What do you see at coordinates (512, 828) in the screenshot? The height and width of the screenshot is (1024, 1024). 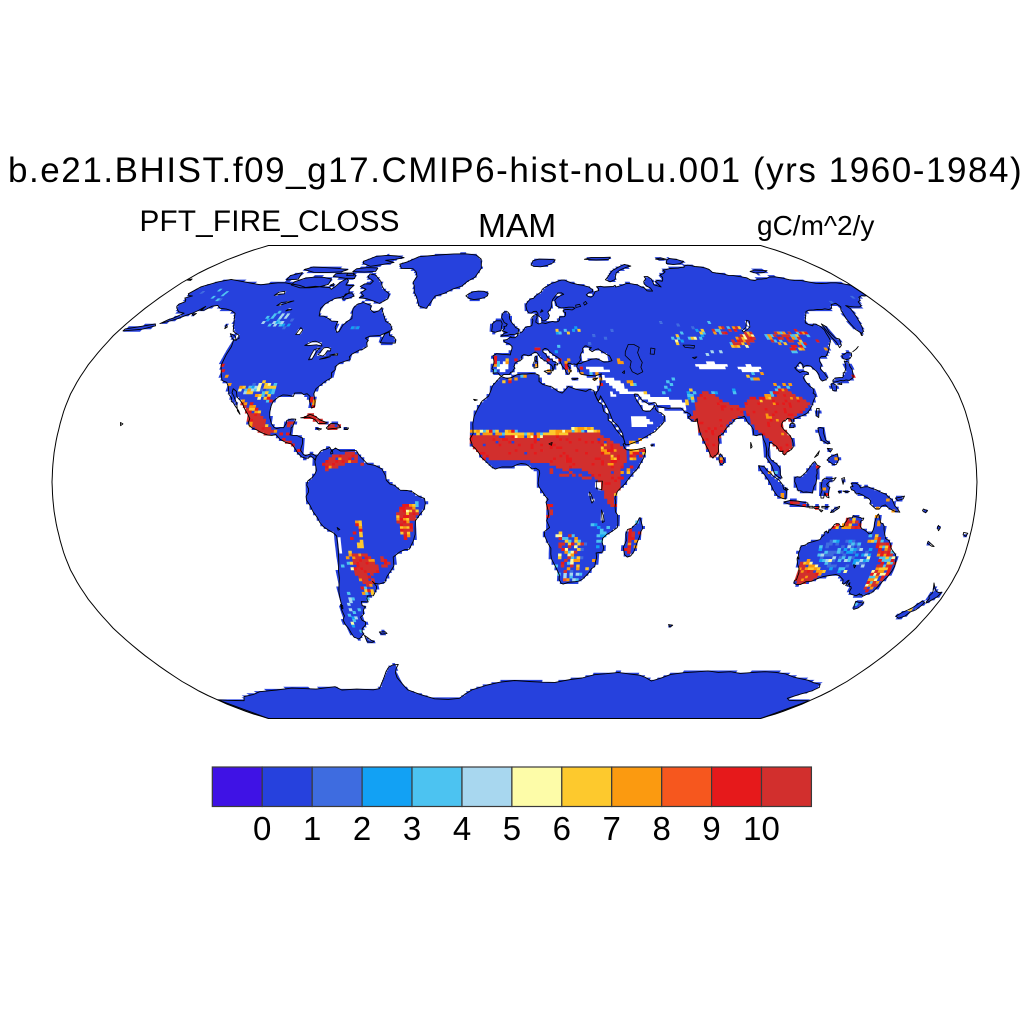 I see `svg-text: 5` at bounding box center [512, 828].